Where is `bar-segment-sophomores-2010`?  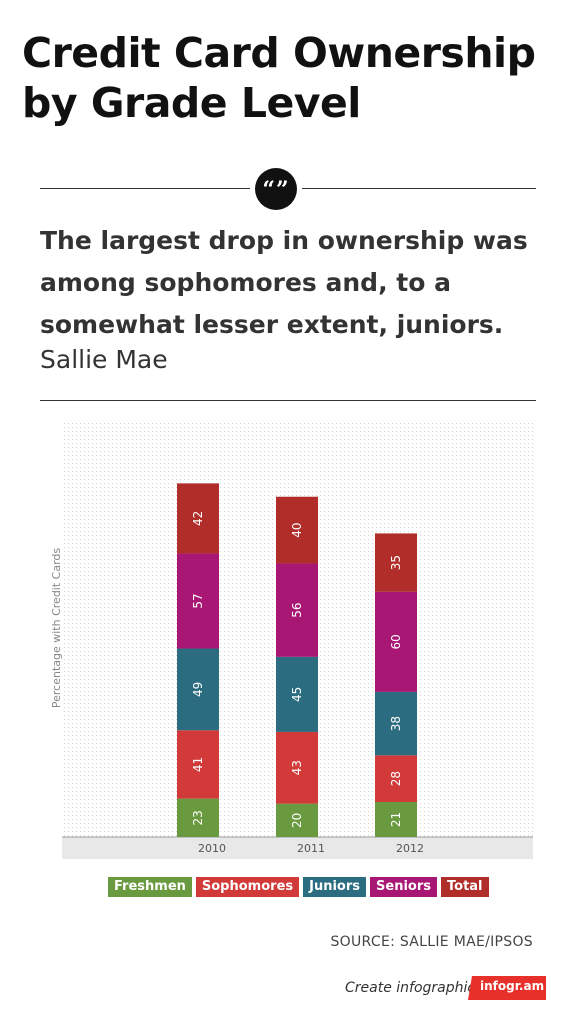 bar-segment-sophomores-2010 is located at coordinates (198, 764).